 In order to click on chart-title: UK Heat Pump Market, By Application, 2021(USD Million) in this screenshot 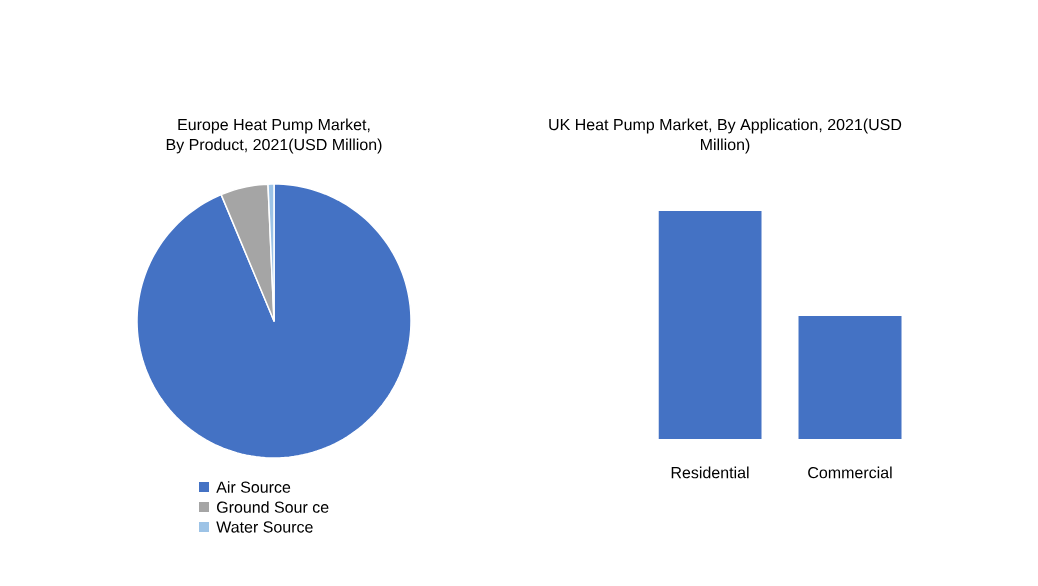, I will do `click(725, 136)`.